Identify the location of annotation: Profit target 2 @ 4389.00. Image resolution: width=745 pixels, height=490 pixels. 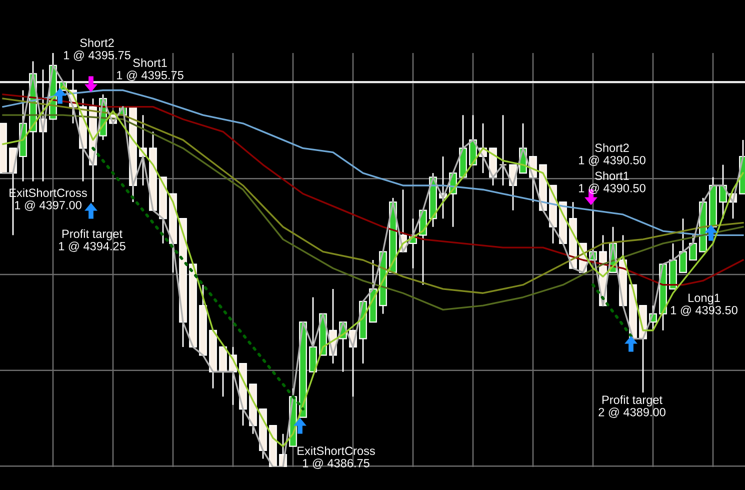
(632, 406).